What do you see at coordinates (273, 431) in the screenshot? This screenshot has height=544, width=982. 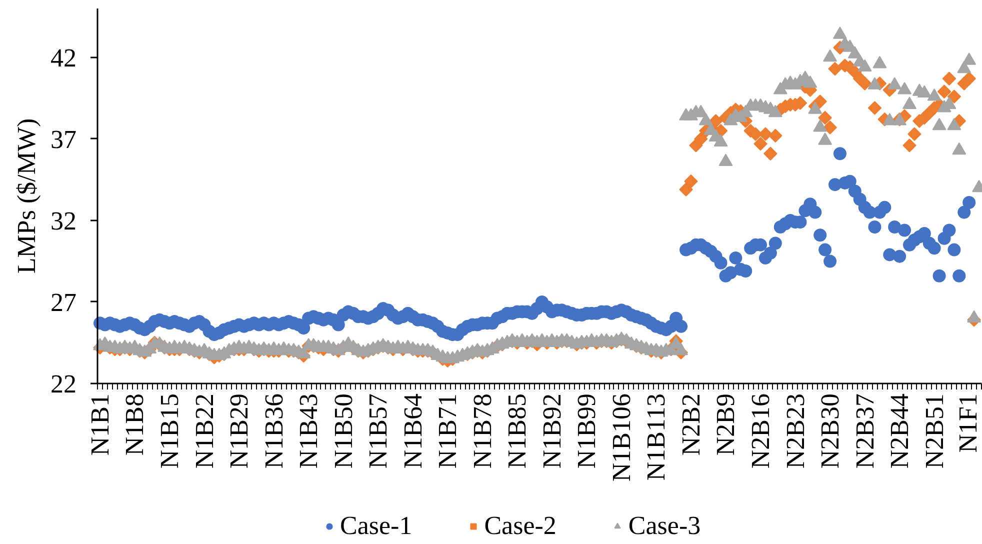 I see `x-tick-label: N1B36` at bounding box center [273, 431].